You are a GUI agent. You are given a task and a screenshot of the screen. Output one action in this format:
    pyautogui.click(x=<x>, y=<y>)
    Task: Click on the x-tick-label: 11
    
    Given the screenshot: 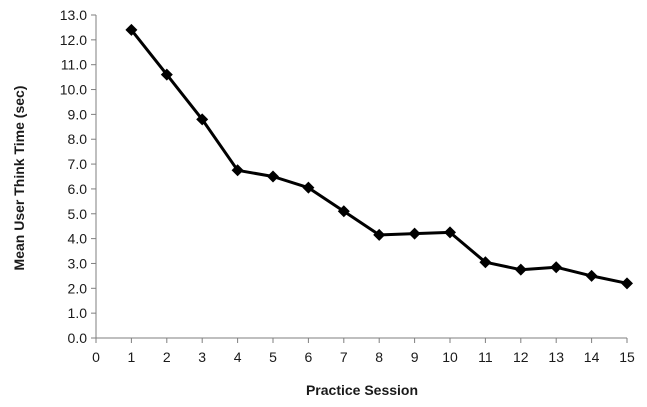 What is the action you would take?
    pyautogui.click(x=485, y=357)
    